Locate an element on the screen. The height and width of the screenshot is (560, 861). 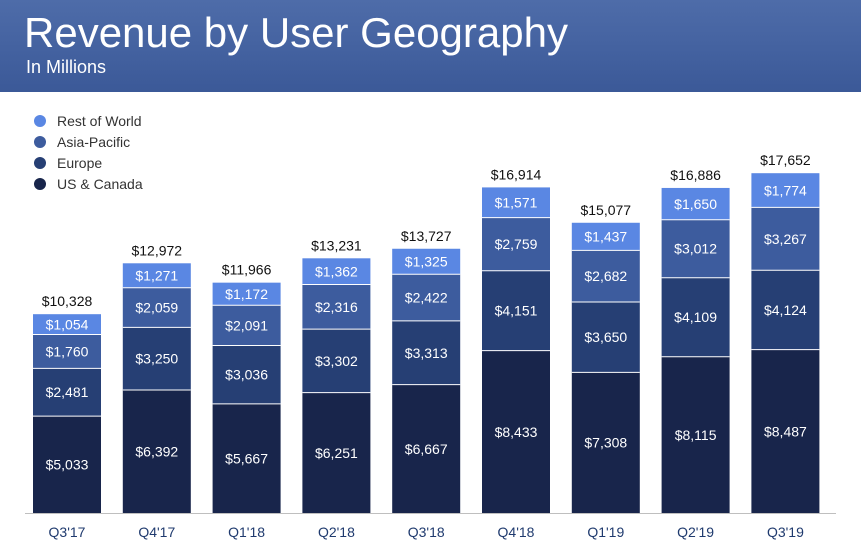
segment-value-label: $3,302 is located at coordinates (336, 361).